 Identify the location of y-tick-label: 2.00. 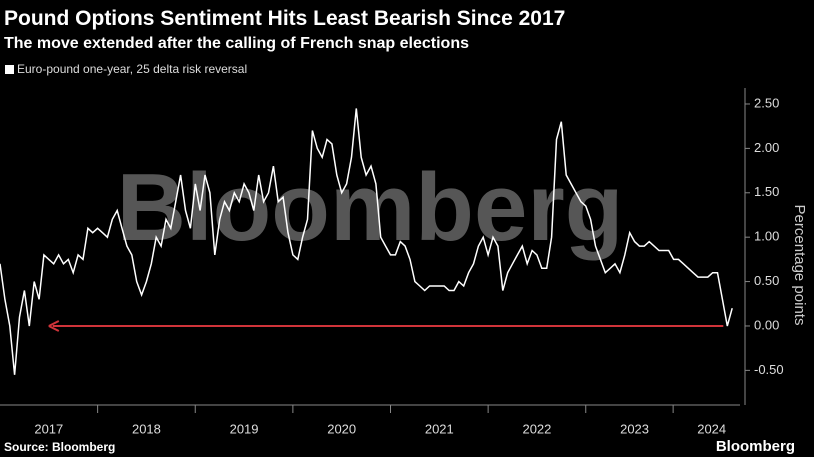
(766, 147).